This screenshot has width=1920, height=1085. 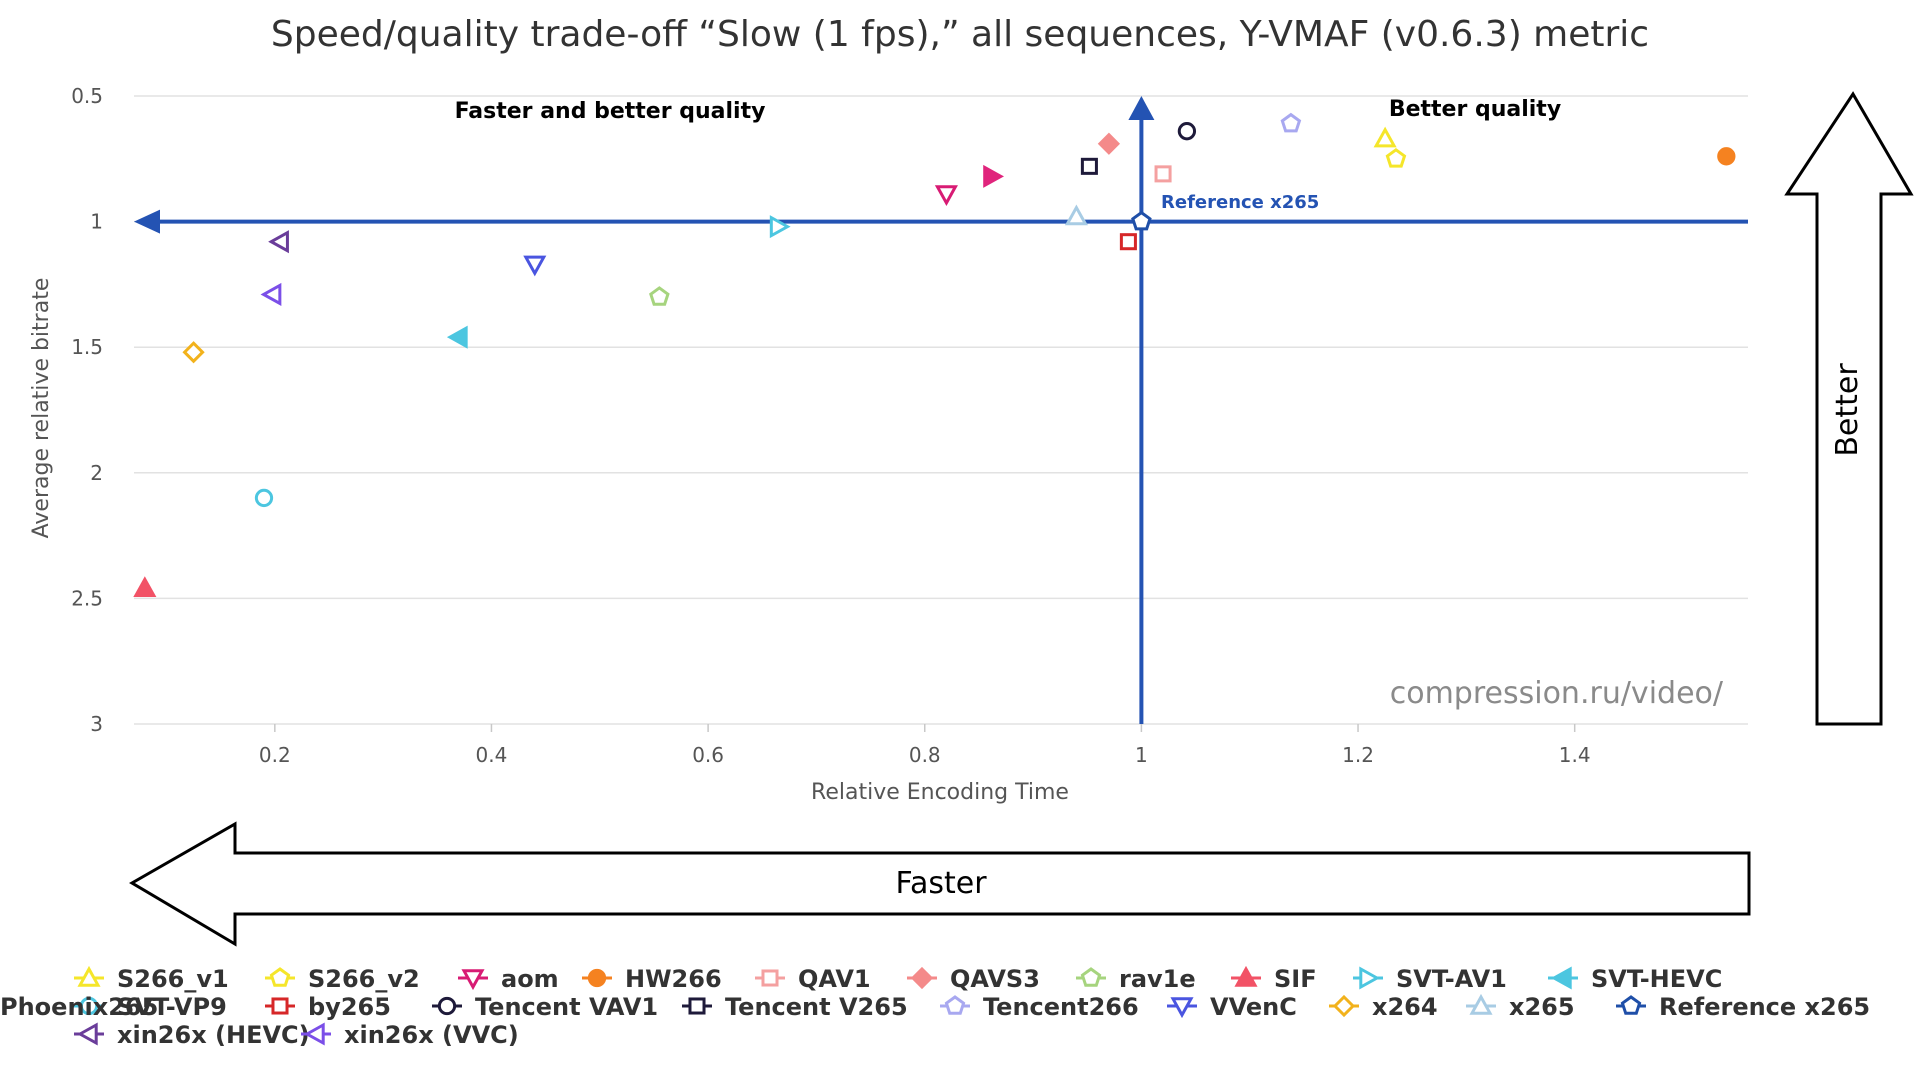 I want to click on watermark: compression.ru/video/, so click(x=1557, y=693).